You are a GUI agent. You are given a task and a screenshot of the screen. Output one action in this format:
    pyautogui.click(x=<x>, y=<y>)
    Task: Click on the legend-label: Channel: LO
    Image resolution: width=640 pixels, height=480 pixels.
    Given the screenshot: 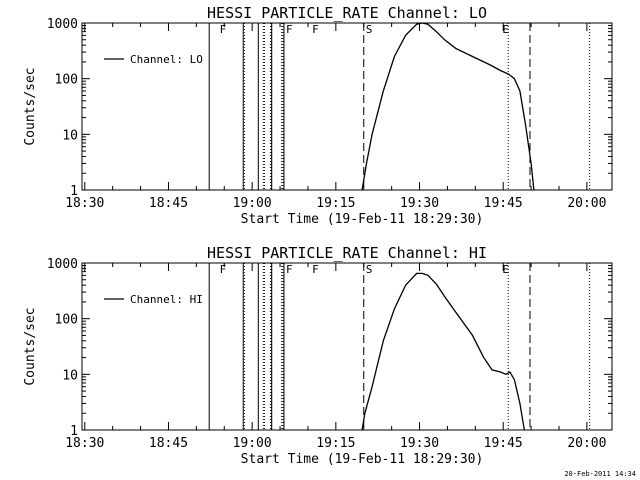 What is the action you would take?
    pyautogui.click(x=166, y=59)
    